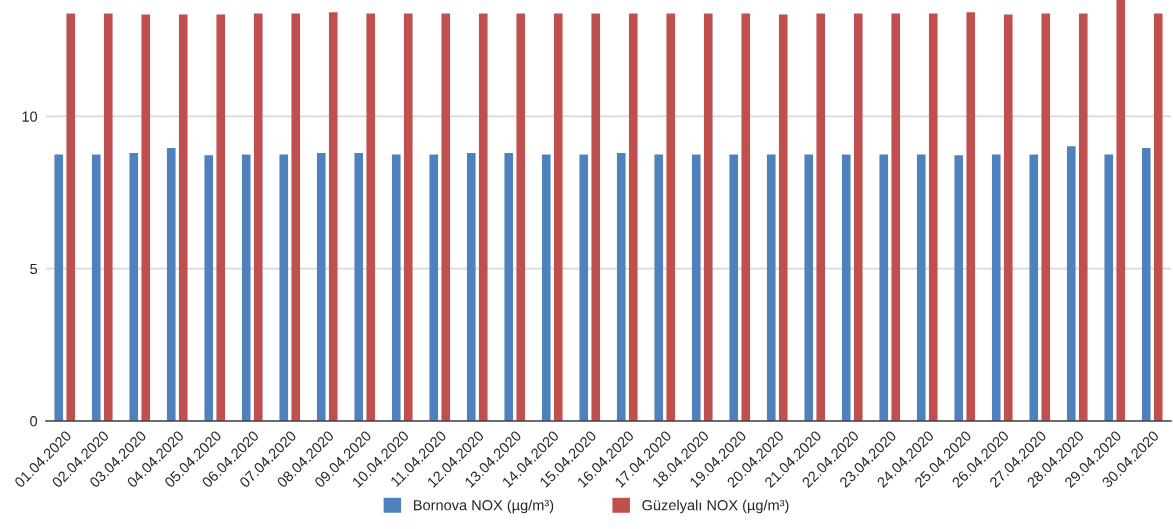 The width and height of the screenshot is (1173, 529). What do you see at coordinates (34, 269) in the screenshot?
I see `y-tick-label: 5` at bounding box center [34, 269].